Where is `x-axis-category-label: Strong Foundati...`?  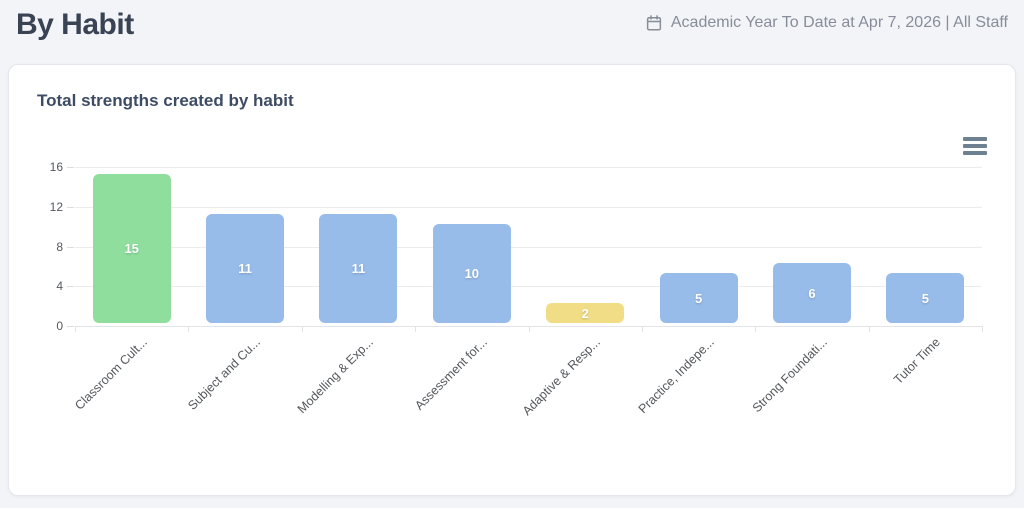
x-axis-category-label: Strong Foundati... is located at coordinates (789, 375).